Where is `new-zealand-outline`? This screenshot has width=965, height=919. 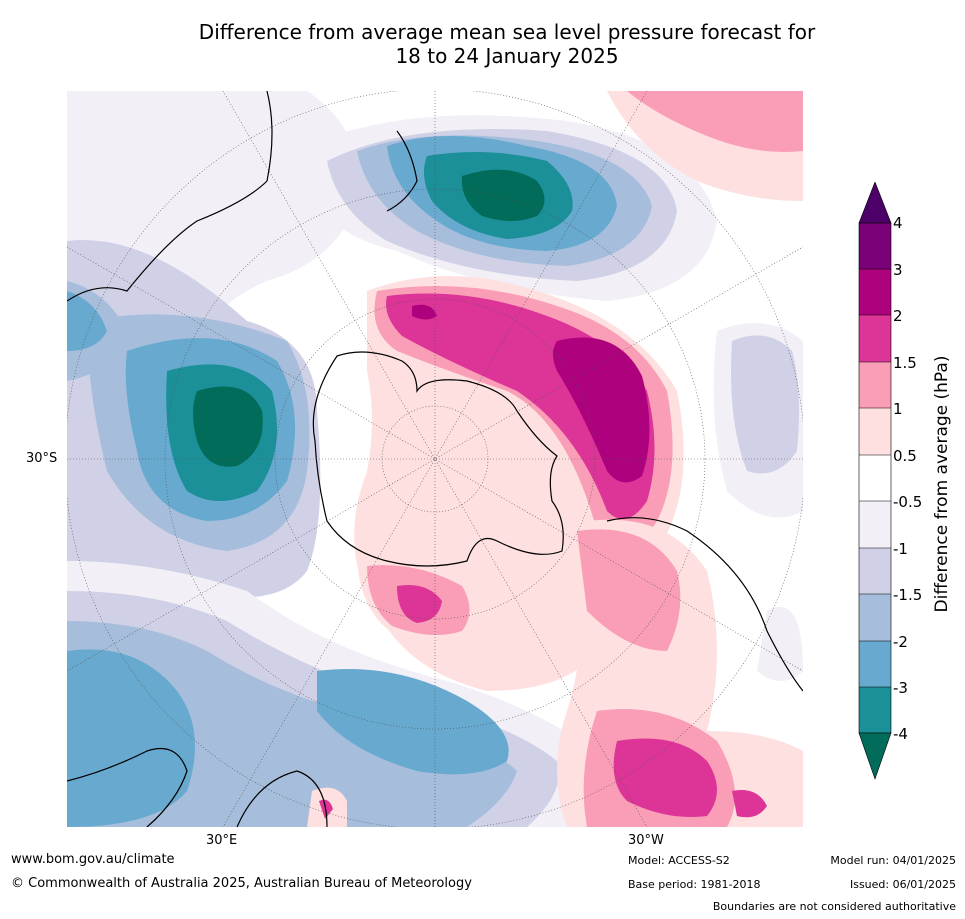
new-zealand-outline is located at coordinates (402, 171).